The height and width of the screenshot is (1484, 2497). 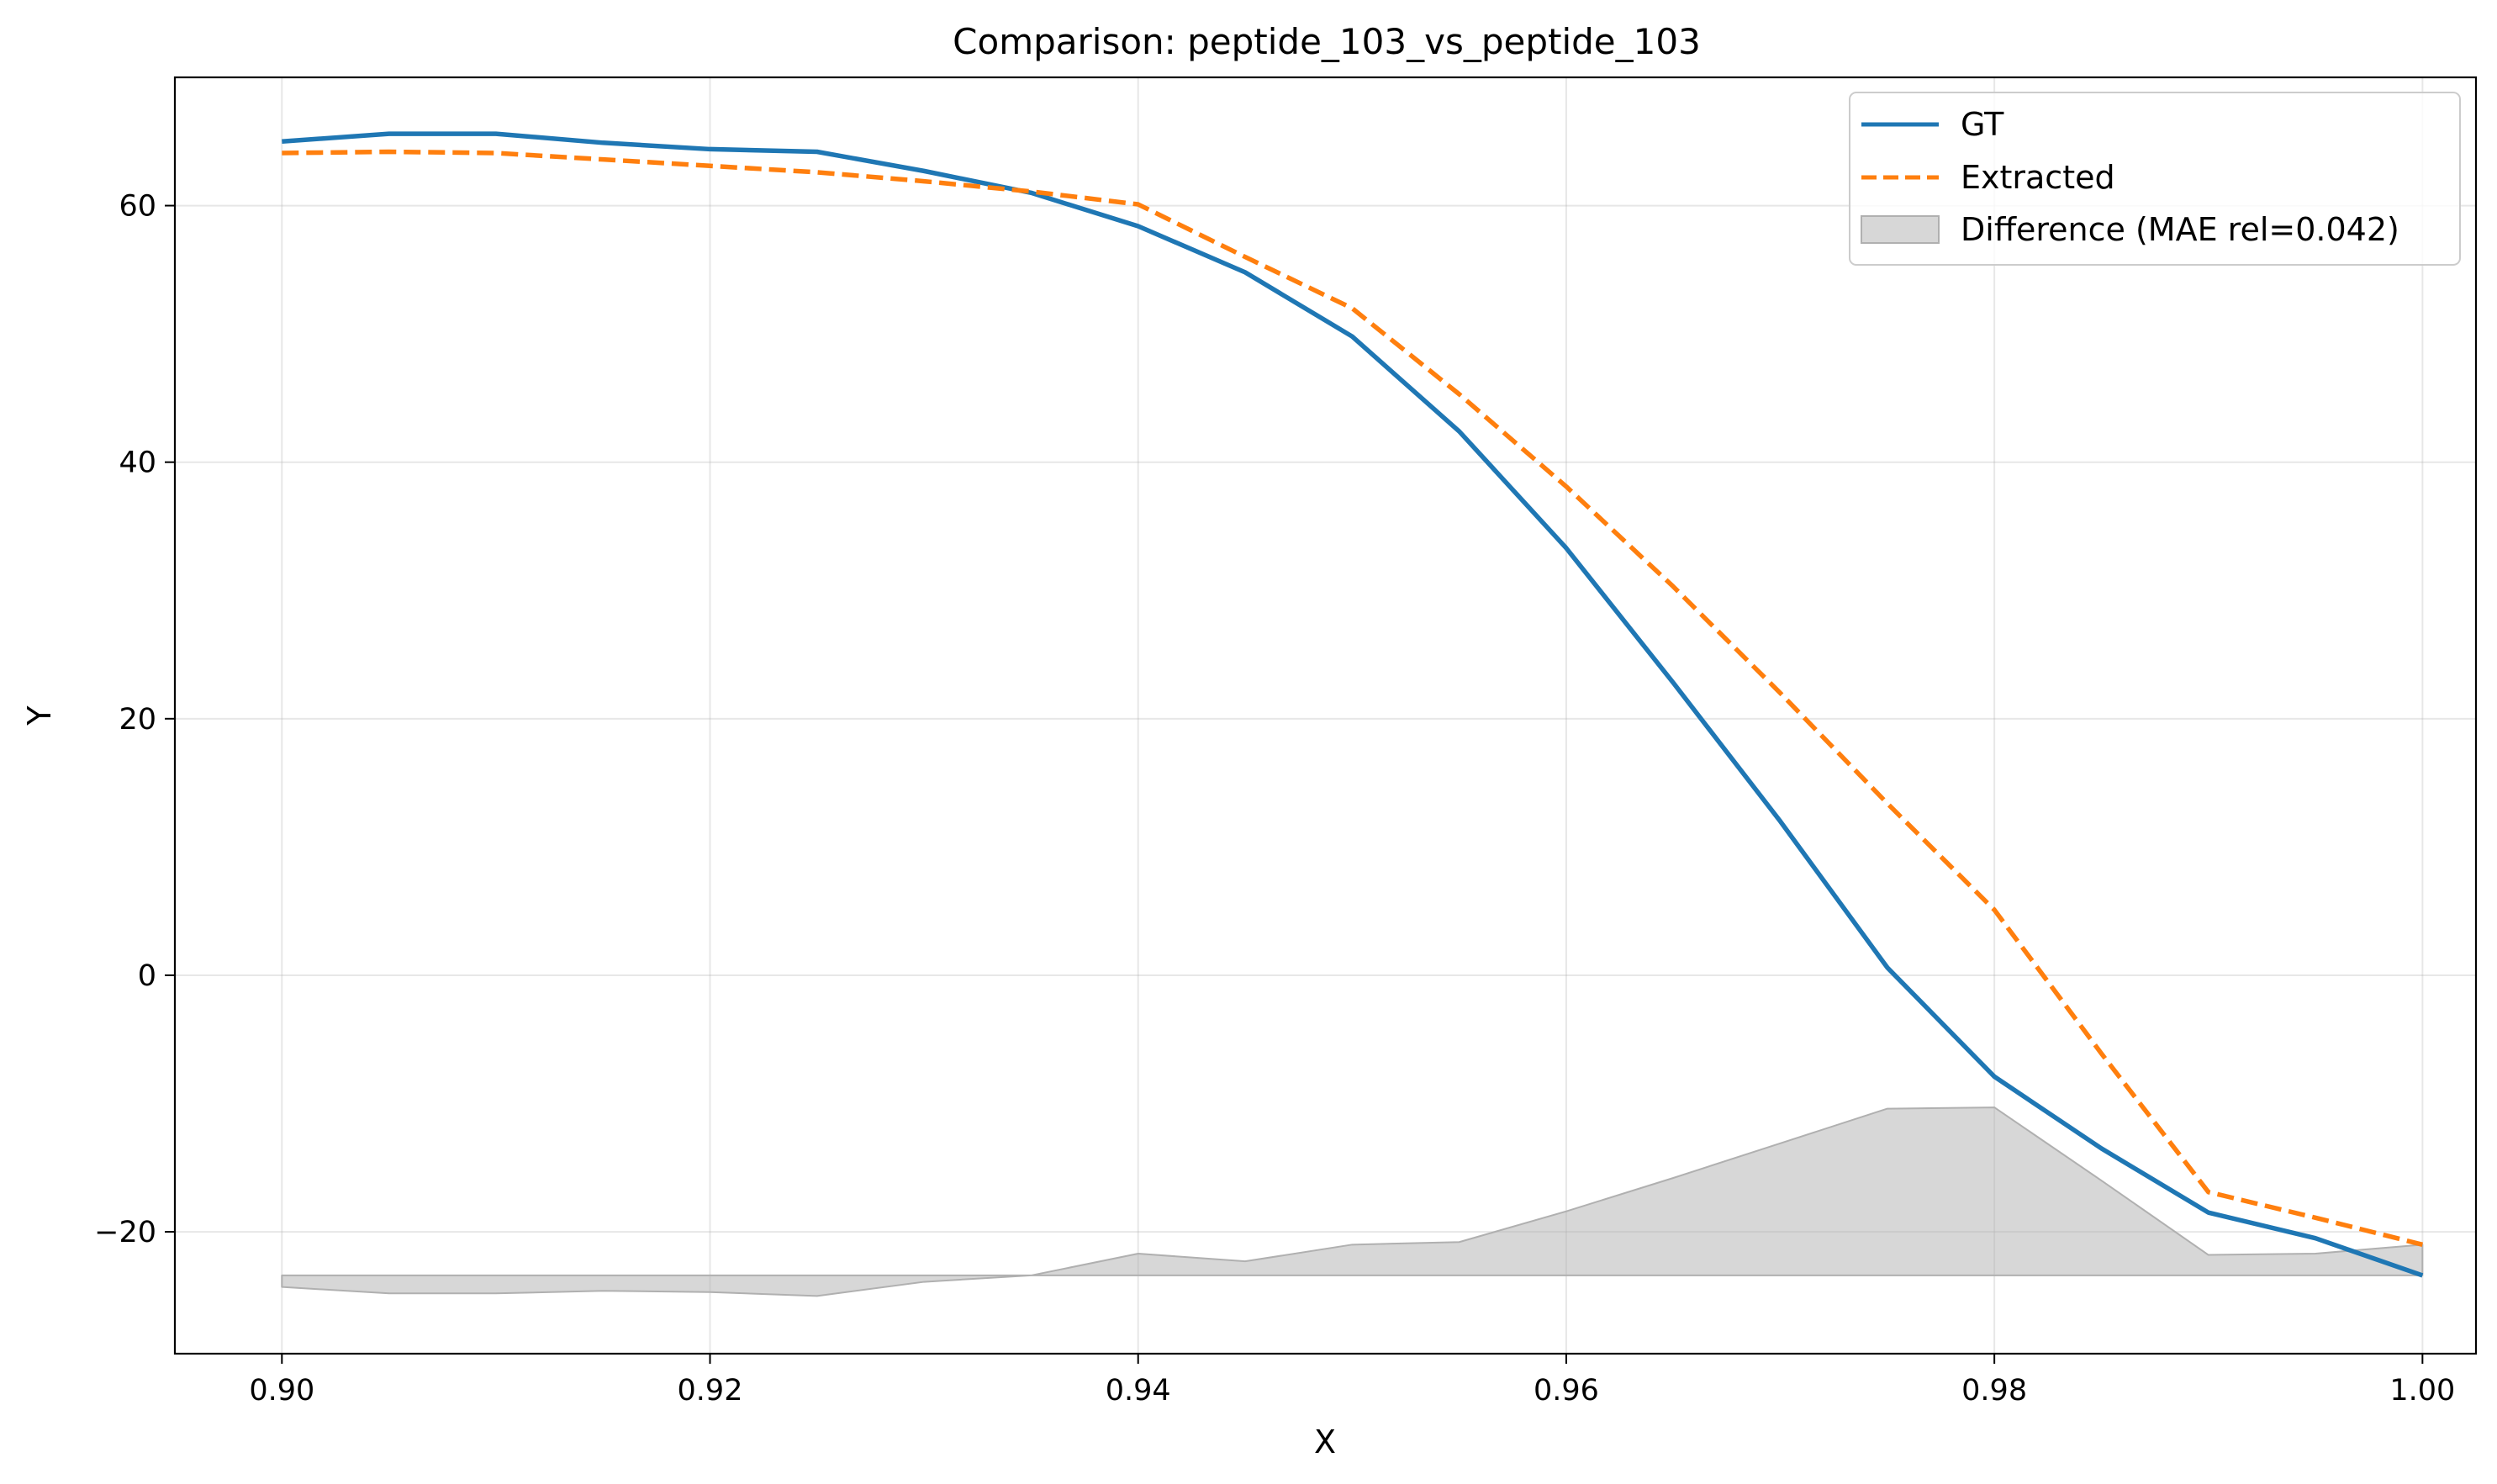 I want to click on difference-layer, so click(x=1352, y=1201).